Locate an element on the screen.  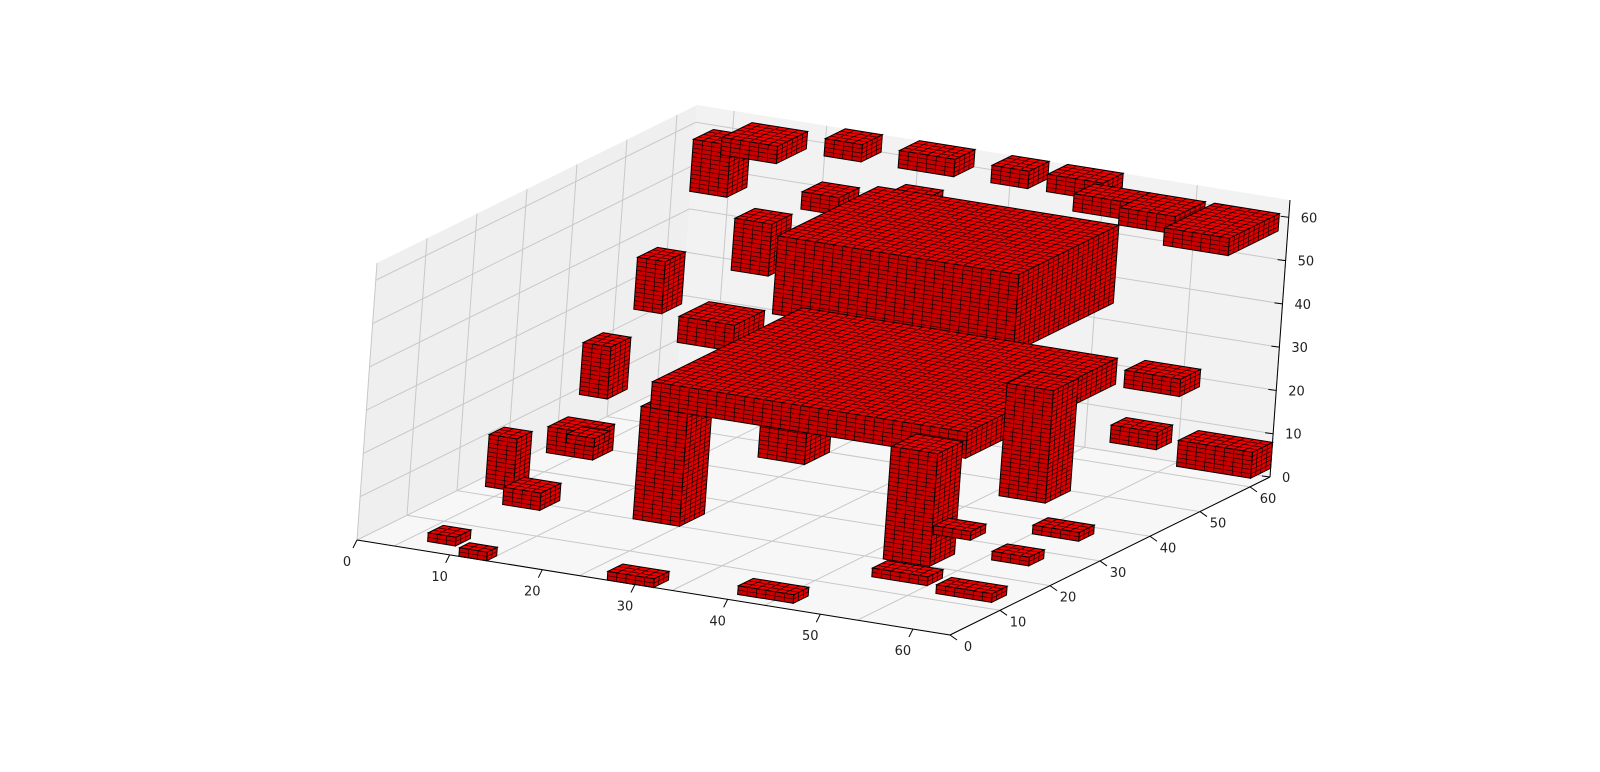
z-tick-label: 30 is located at coordinates (1299, 348).